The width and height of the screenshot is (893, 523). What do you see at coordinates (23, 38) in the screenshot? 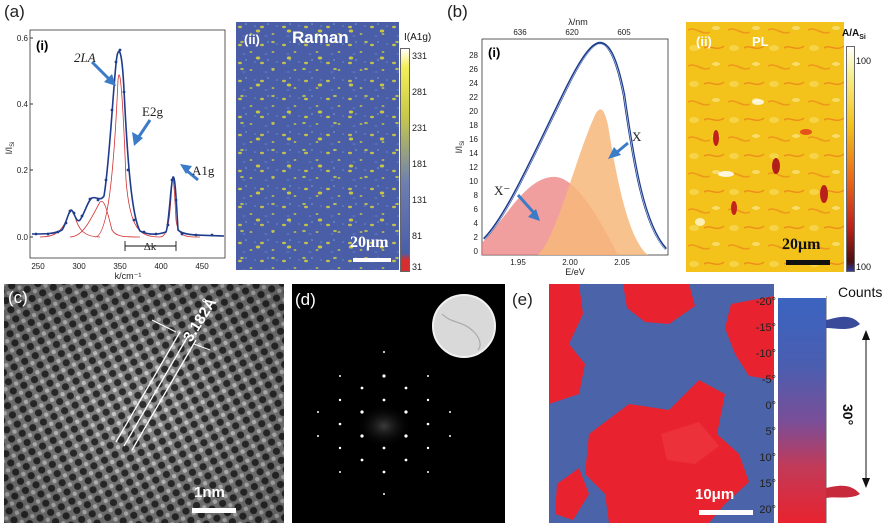
I see `ytick: 0.6` at bounding box center [23, 38].